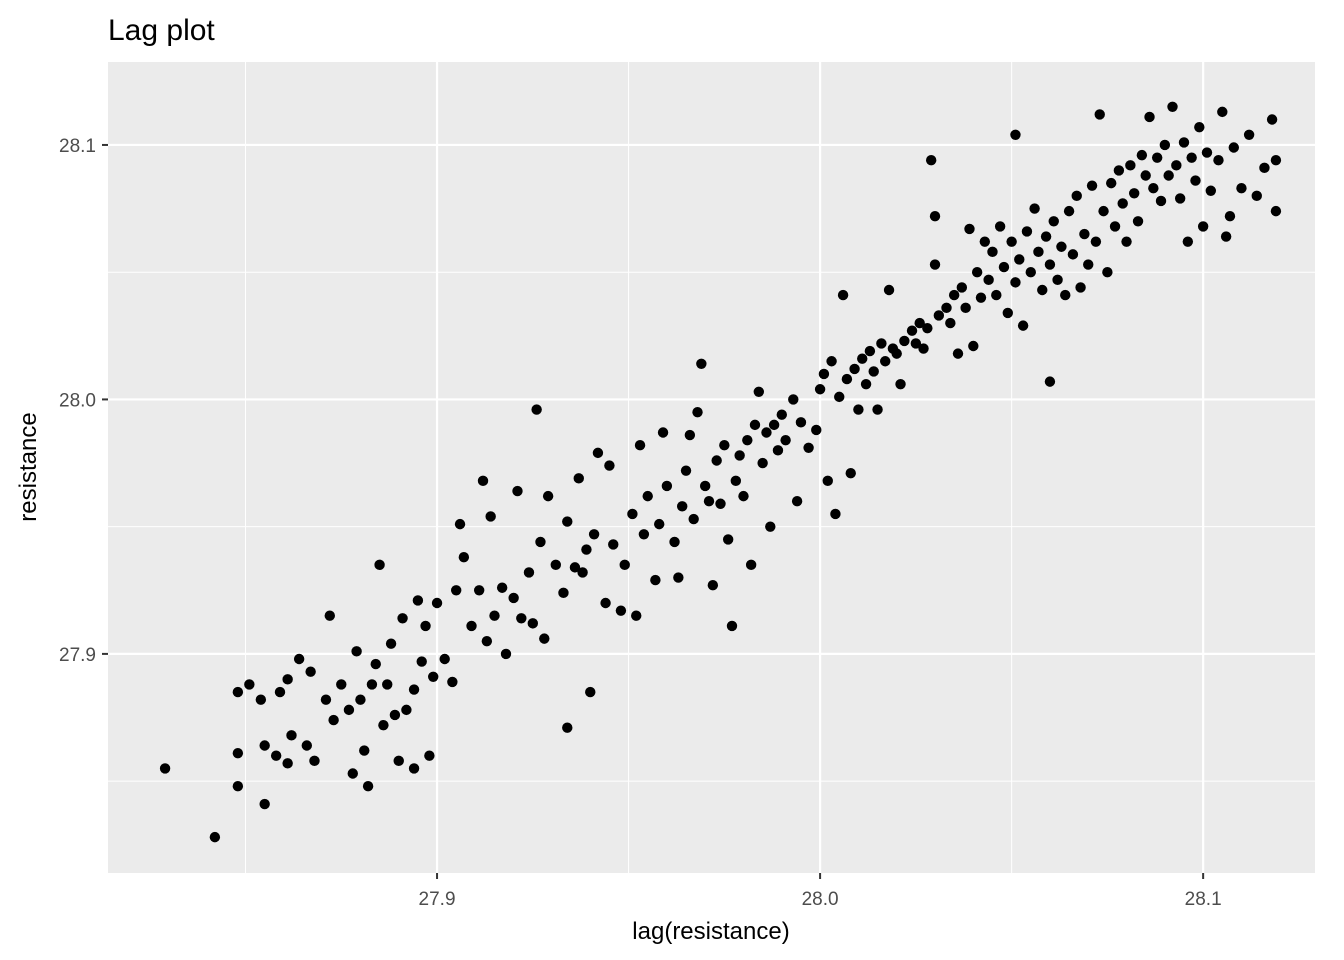  Describe the element at coordinates (437, 899) in the screenshot. I see `x-tick-label: 27.9` at that location.